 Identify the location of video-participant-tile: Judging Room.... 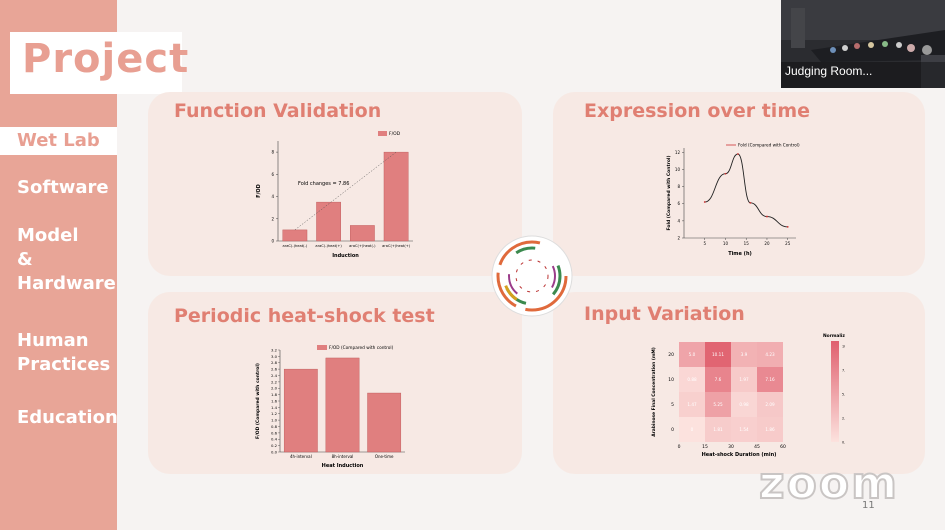
(863, 44).